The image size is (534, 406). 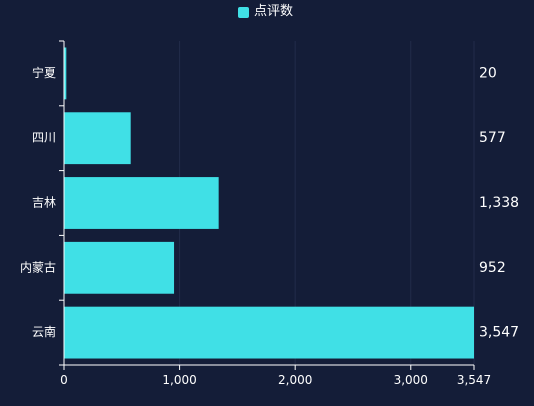 I want to click on value-label-0: 20, so click(x=488, y=73).